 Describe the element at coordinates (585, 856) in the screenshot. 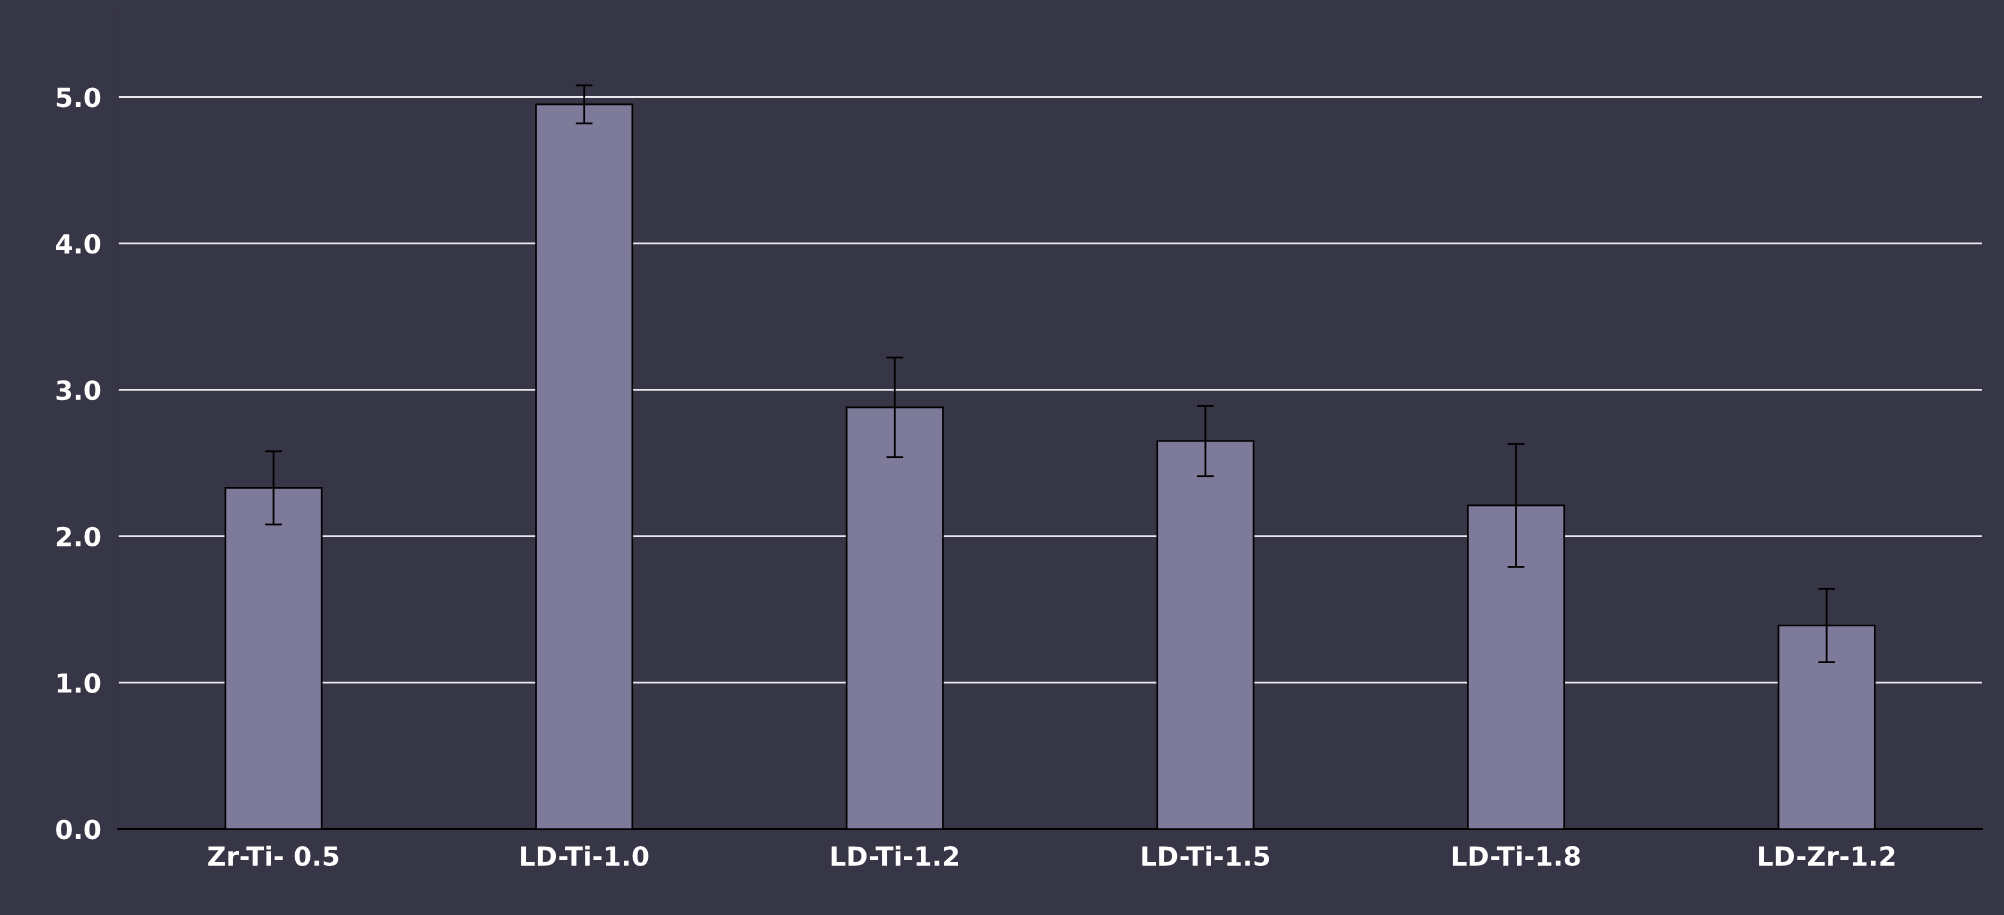

I see `x-tick-label: LD-Ti-1.0` at that location.